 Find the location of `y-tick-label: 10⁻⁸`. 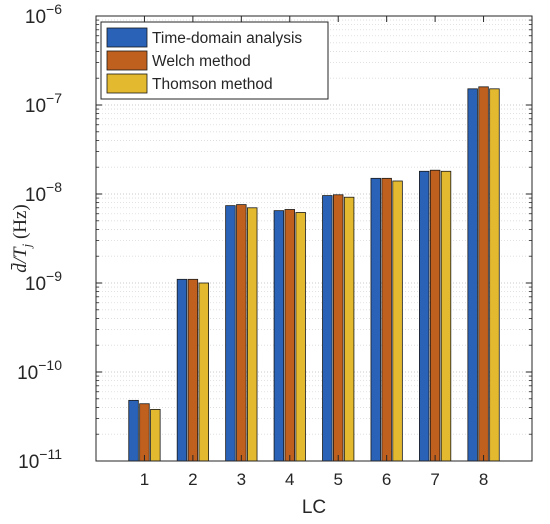

y-tick-label: 10⁻⁸ is located at coordinates (43, 192).